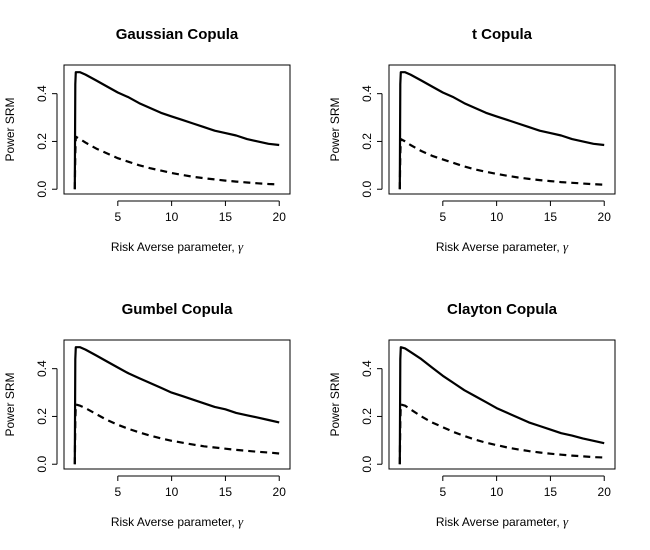 The height and width of the screenshot is (550, 650). Describe the element at coordinates (177, 309) in the screenshot. I see `chart-title: Gumbel Copula` at that location.